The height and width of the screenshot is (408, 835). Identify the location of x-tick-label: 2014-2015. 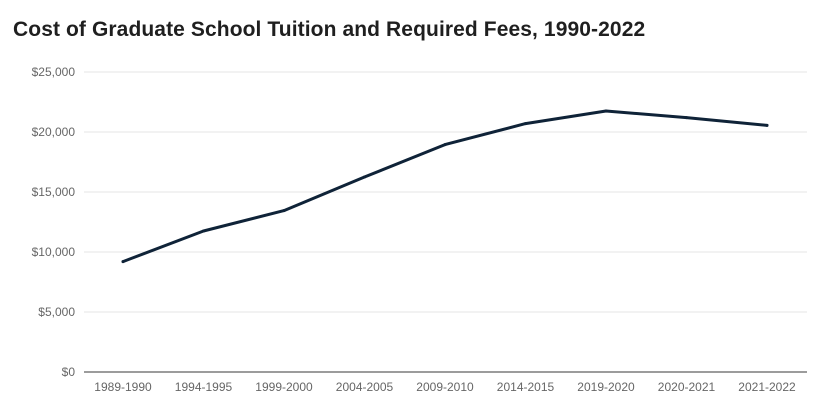
(526, 387).